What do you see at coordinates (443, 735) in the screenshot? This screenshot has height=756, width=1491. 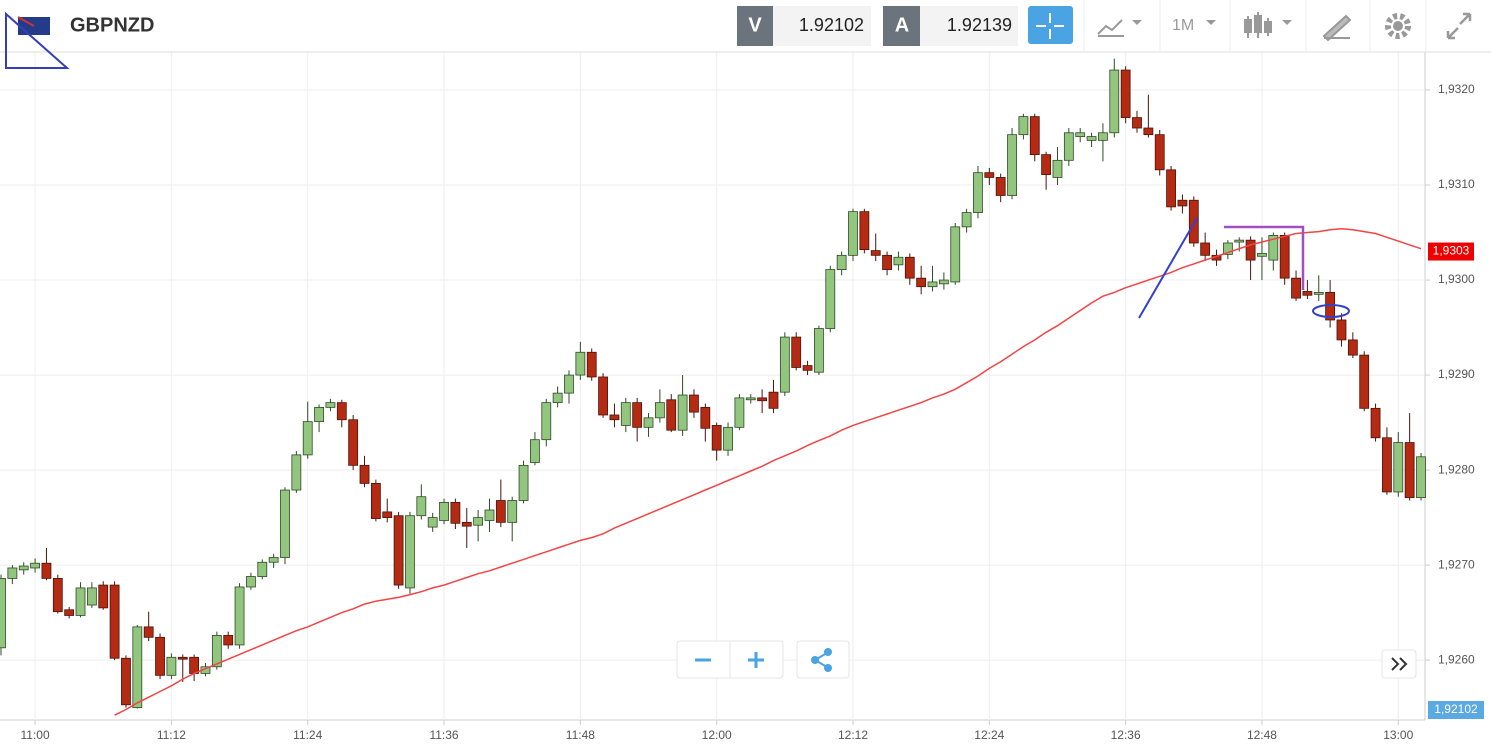 I see `x-tick-label: 11:36` at bounding box center [443, 735].